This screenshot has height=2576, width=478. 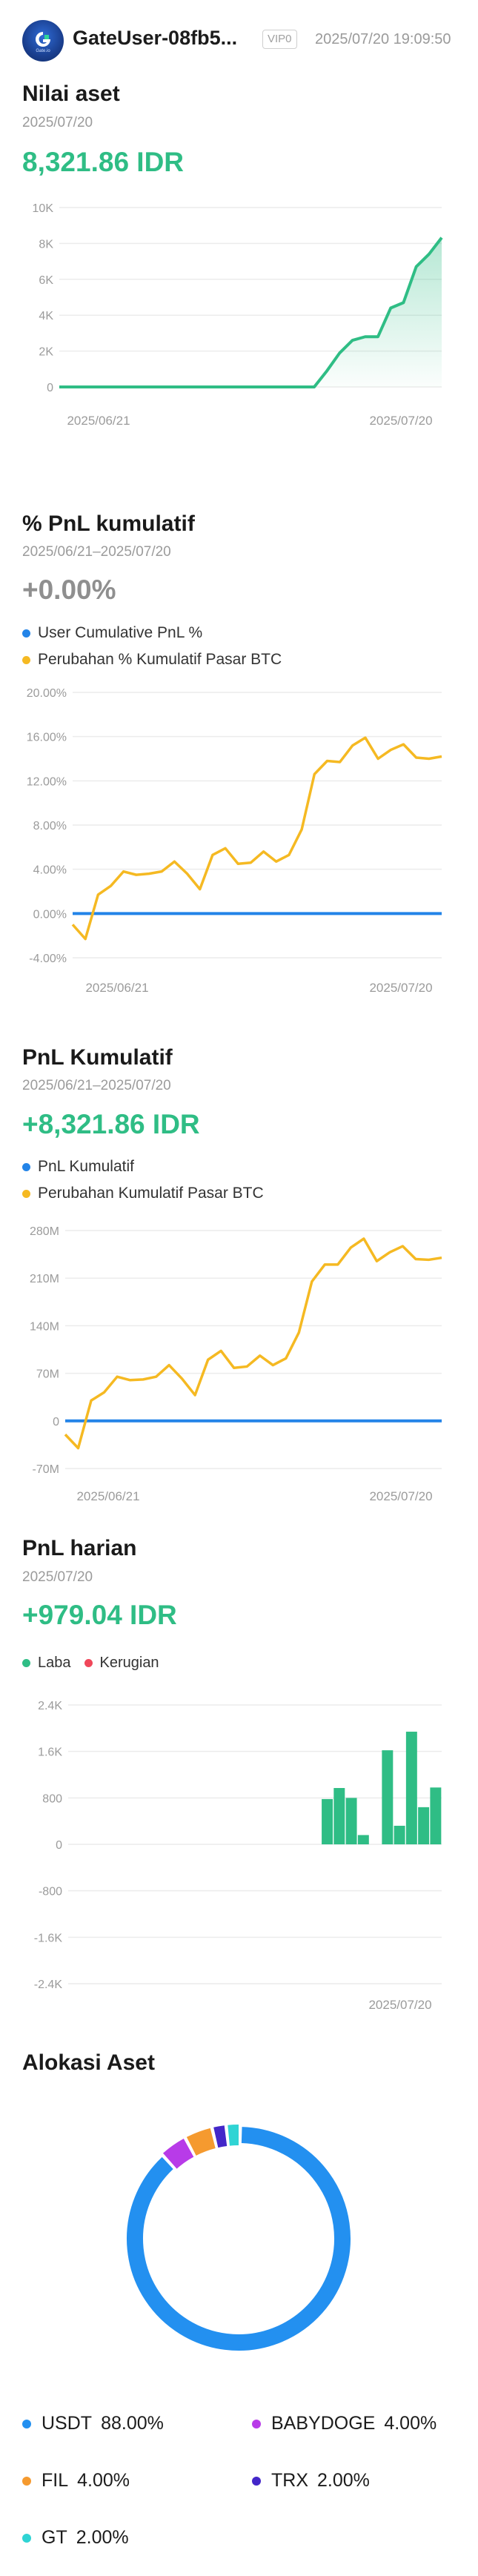 What do you see at coordinates (96, 552) in the screenshot?
I see `cumulative-pnl-pct-date: 2025/06/21–2025/07/20` at bounding box center [96, 552].